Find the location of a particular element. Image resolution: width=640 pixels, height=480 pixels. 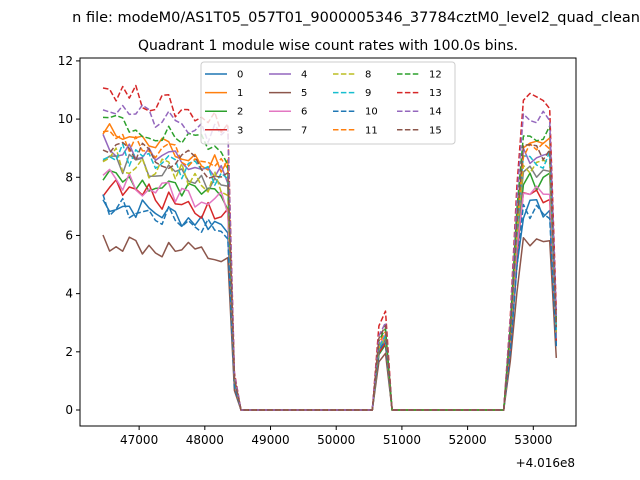

legend-label-3: 3 is located at coordinates (240, 130).